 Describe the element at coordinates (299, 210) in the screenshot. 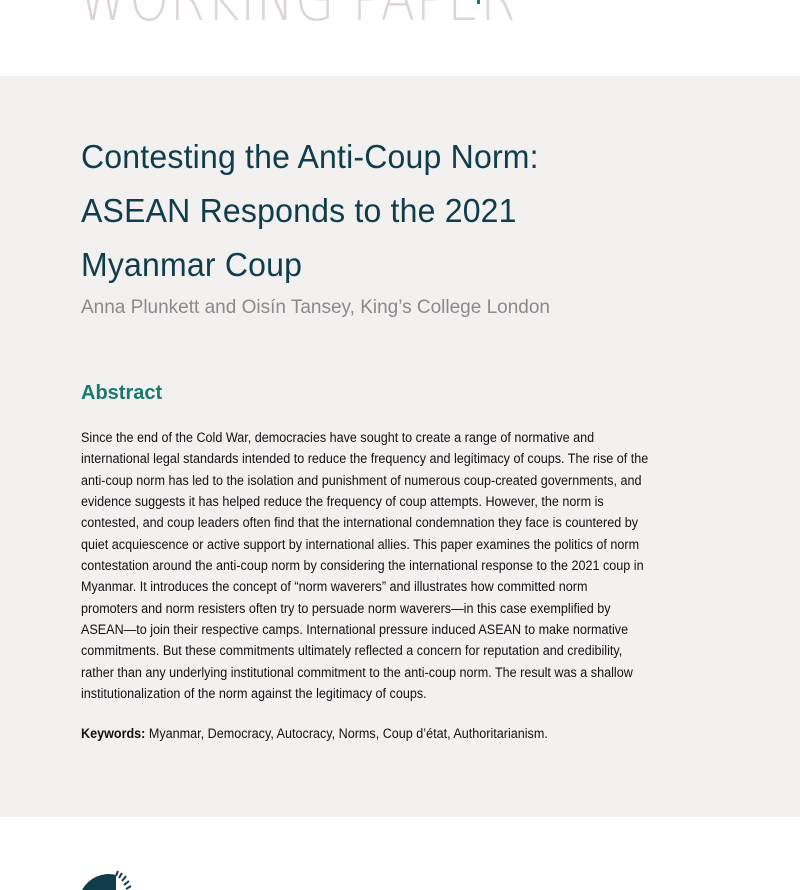

I see `title-line: ASEAN Responds to the 2021` at that location.